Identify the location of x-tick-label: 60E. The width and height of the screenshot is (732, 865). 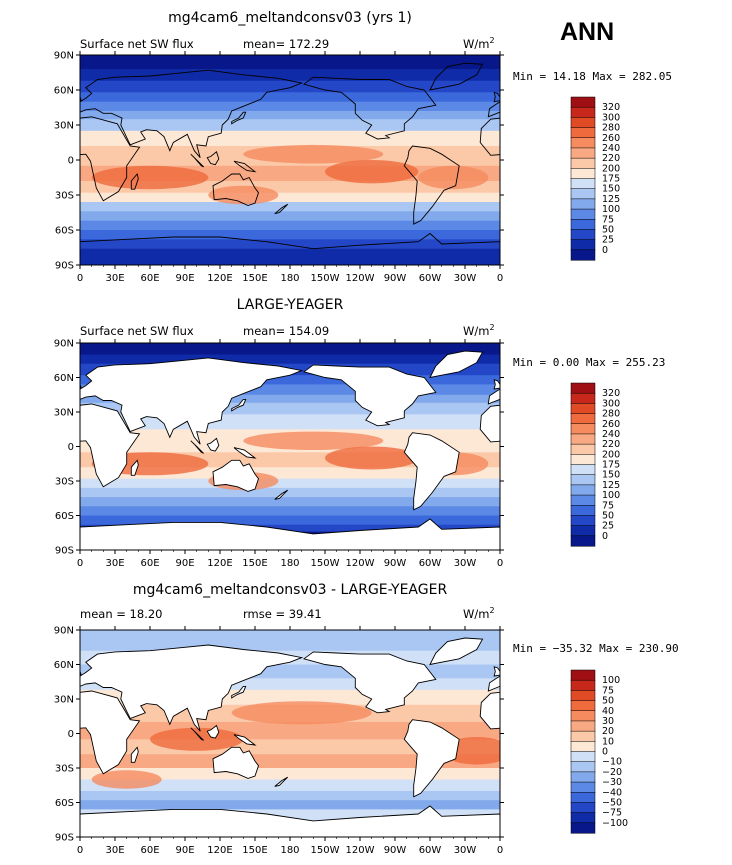
(149, 850).